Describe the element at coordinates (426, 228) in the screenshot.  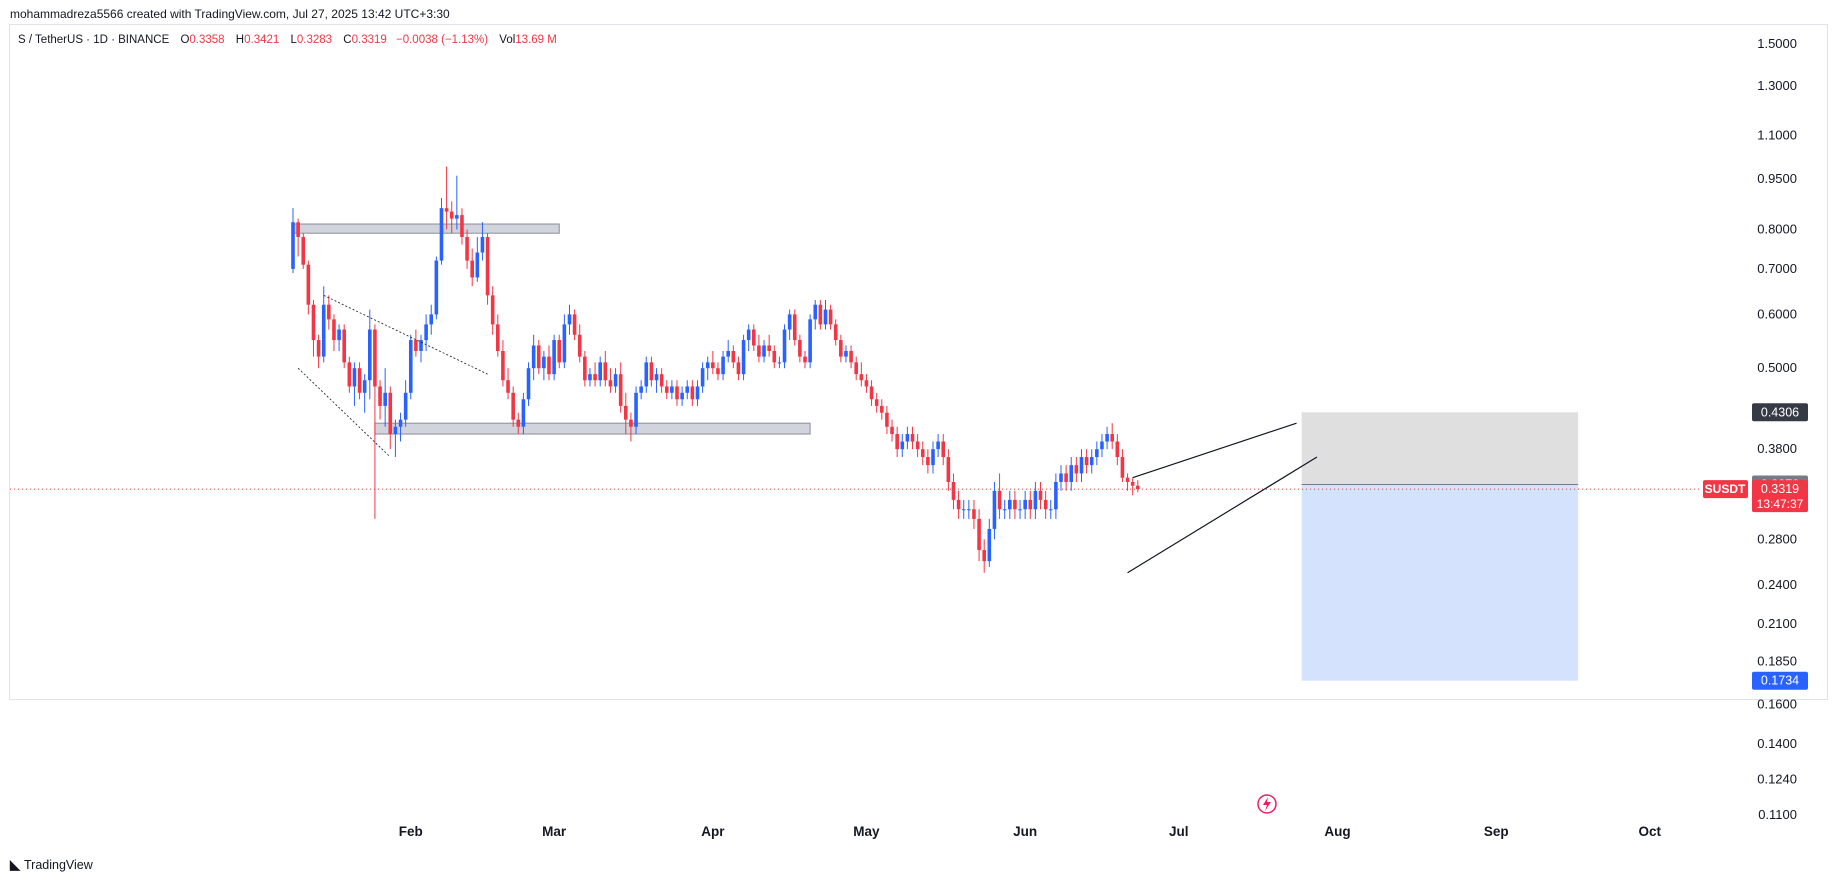
I see `support-resistance-zone` at that location.